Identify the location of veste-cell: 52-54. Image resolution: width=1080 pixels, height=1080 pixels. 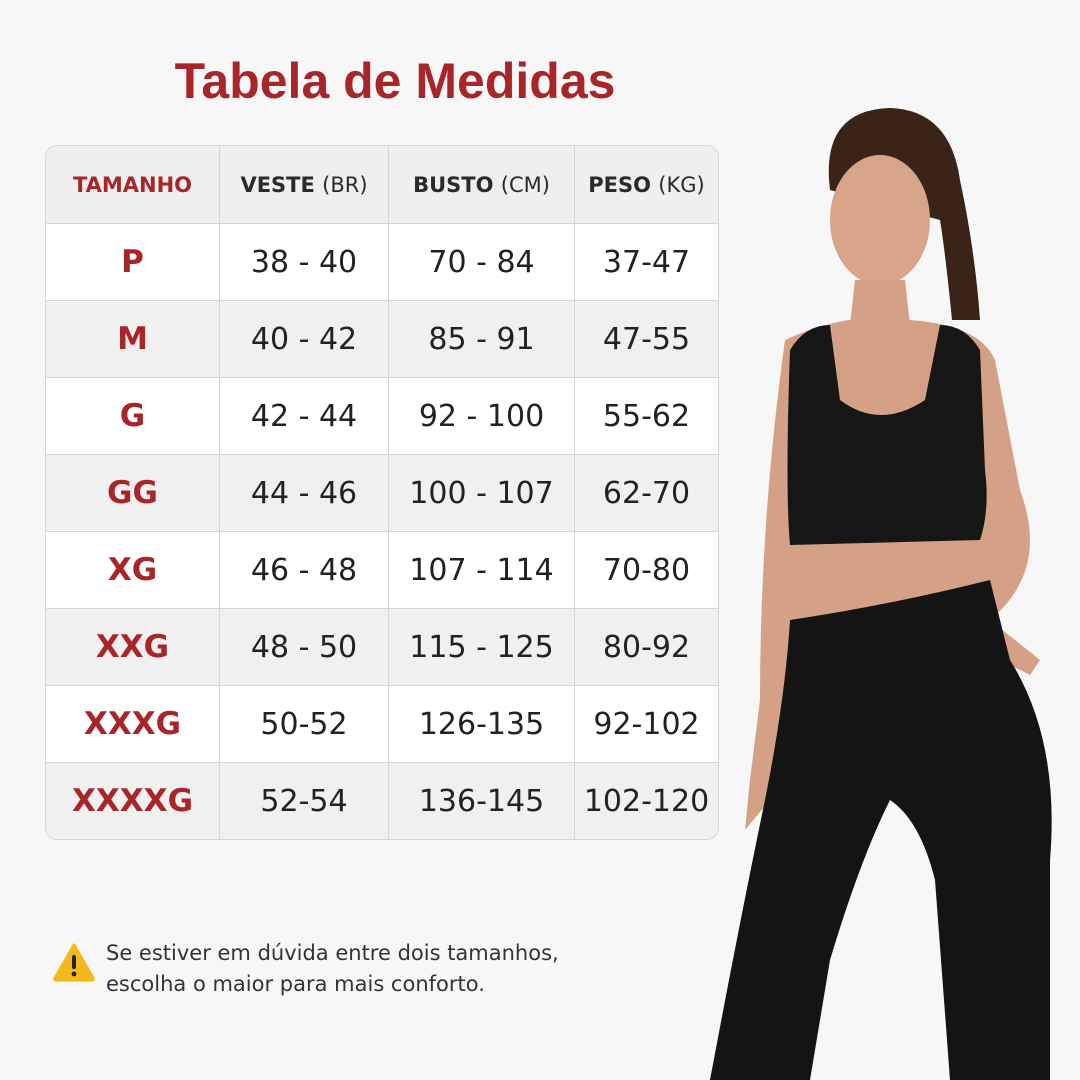
(304, 801).